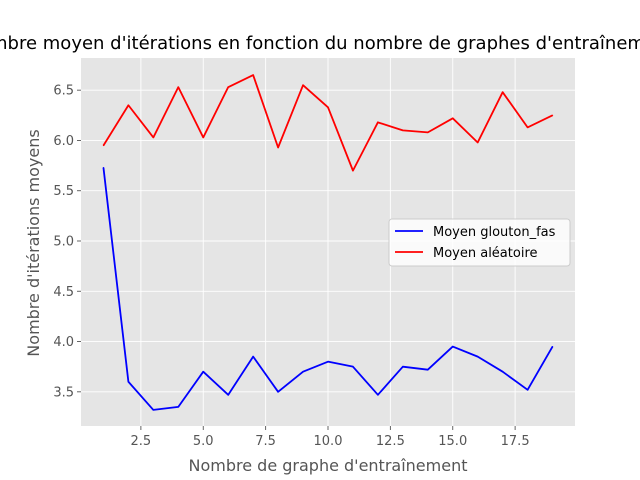  What do you see at coordinates (328, 441) in the screenshot?
I see `x-tick-label: 10.0` at bounding box center [328, 441].